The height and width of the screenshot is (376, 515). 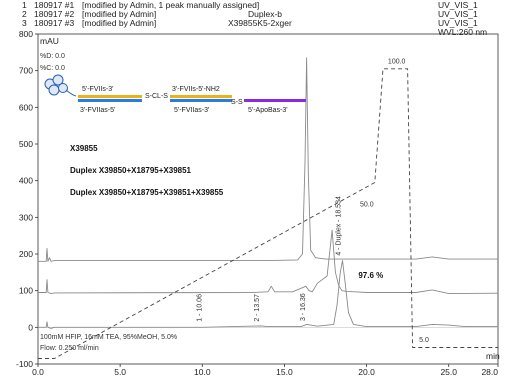 What do you see at coordinates (84, 148) in the screenshot?
I see `legend-item-1: X39855` at bounding box center [84, 148].